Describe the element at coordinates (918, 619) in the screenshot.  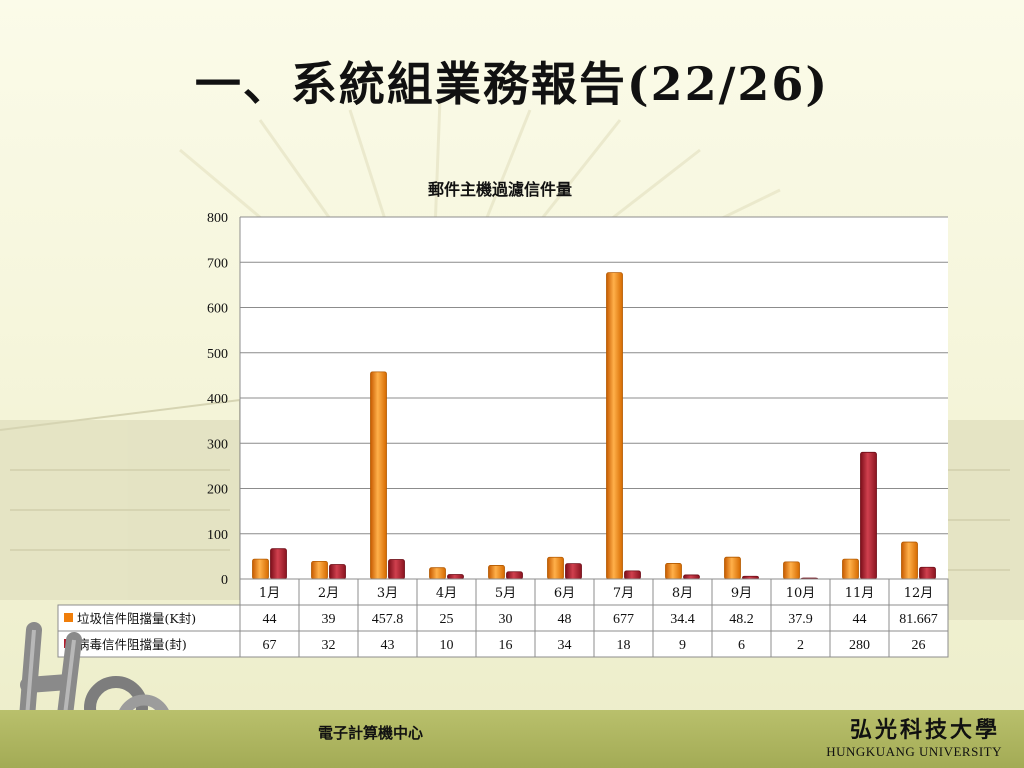
I see `data-label: 81.667` at that location.